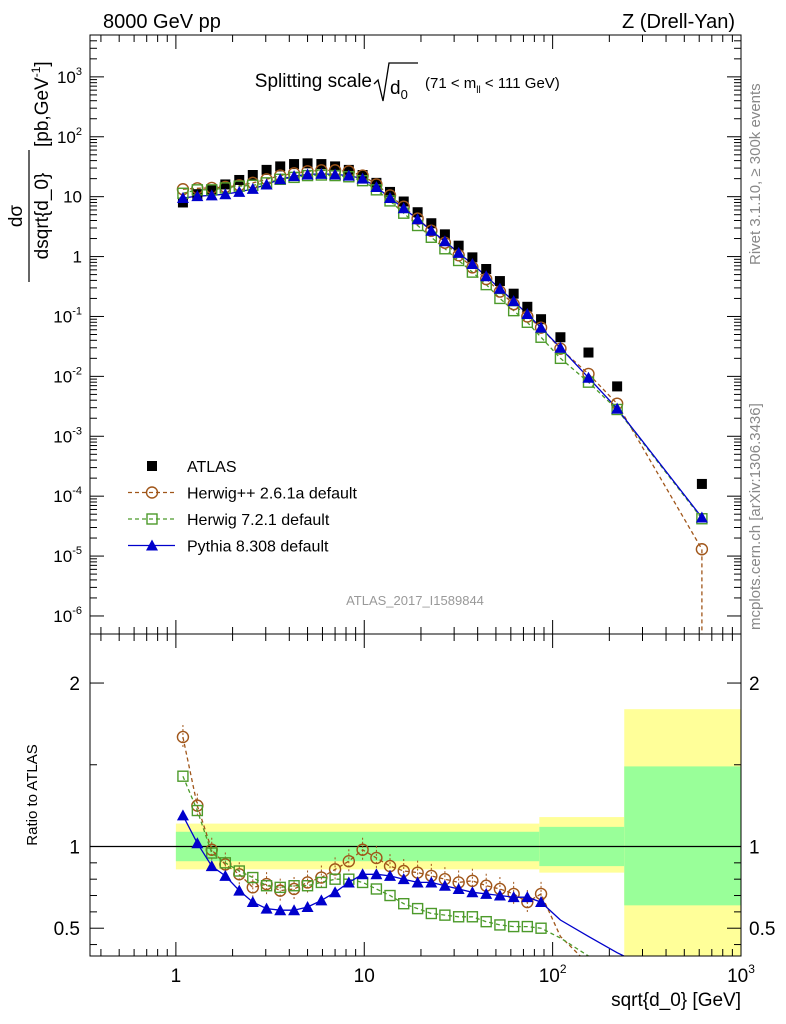  What do you see at coordinates (67, 315) in the screenshot?
I see `main-ytick-label-5: 10⁻¹` at bounding box center [67, 315].